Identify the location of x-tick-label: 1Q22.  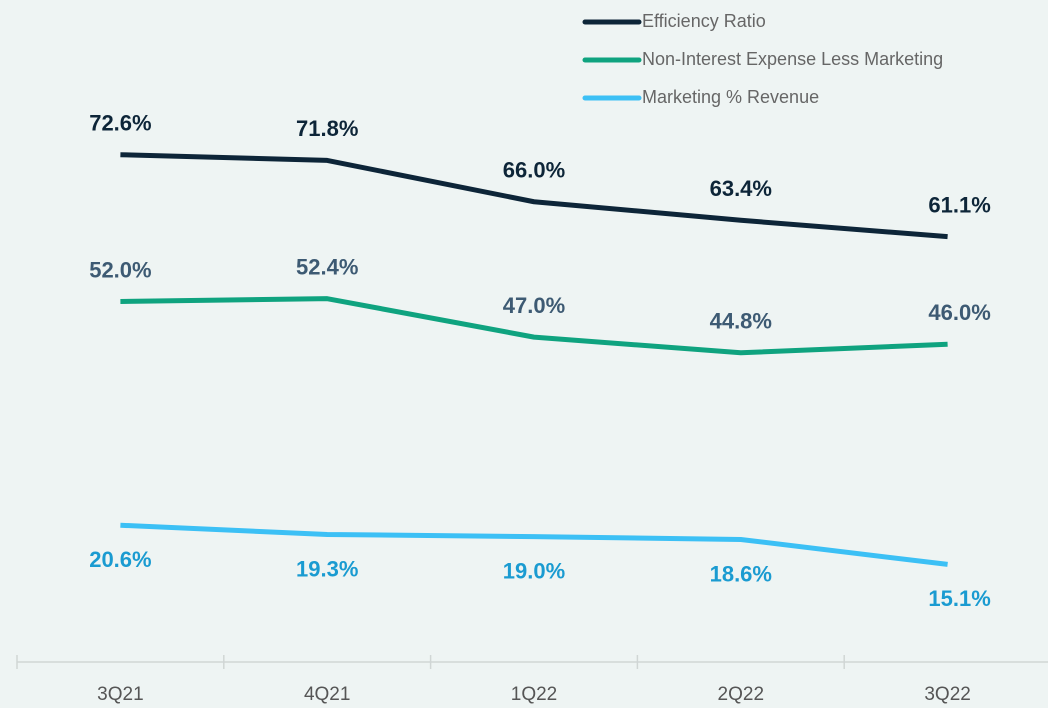
(534, 694).